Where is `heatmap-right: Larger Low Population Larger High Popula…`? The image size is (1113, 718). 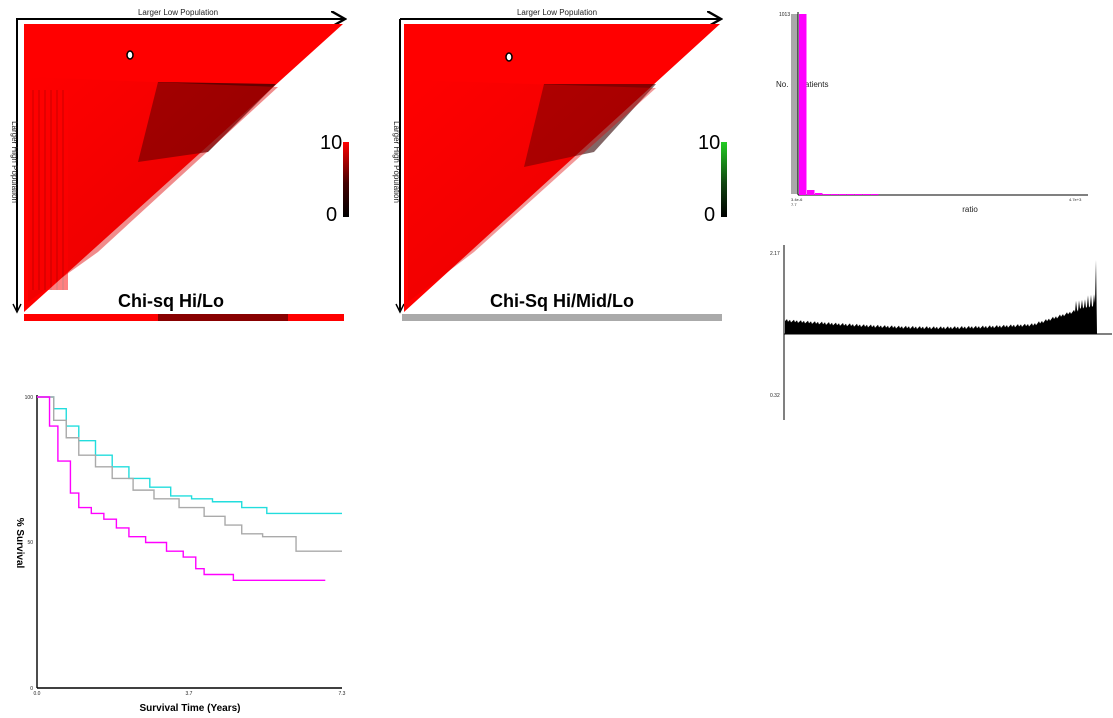
heatmap-right: Larger Low Population Larger High Popula… is located at coordinates (559, 164).